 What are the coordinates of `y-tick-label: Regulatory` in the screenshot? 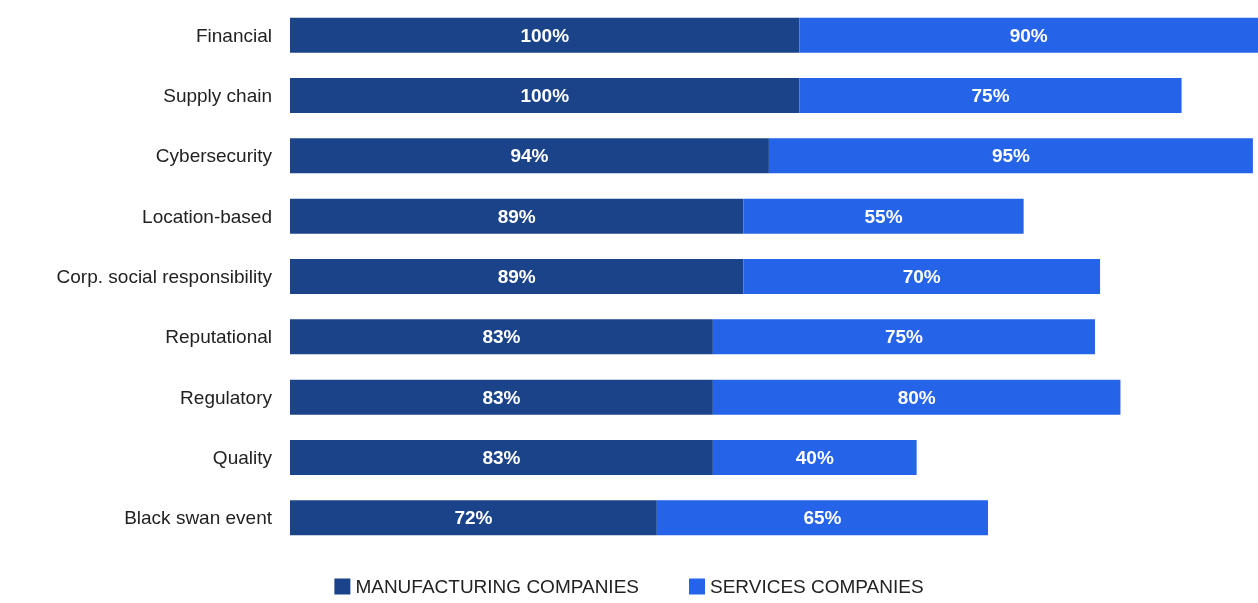 It's located at (226, 397).